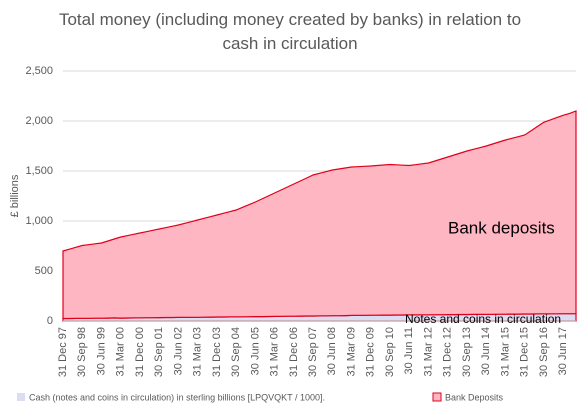 This screenshot has width=584, height=408. I want to click on y-tick-label: 1,000, so click(39, 221).